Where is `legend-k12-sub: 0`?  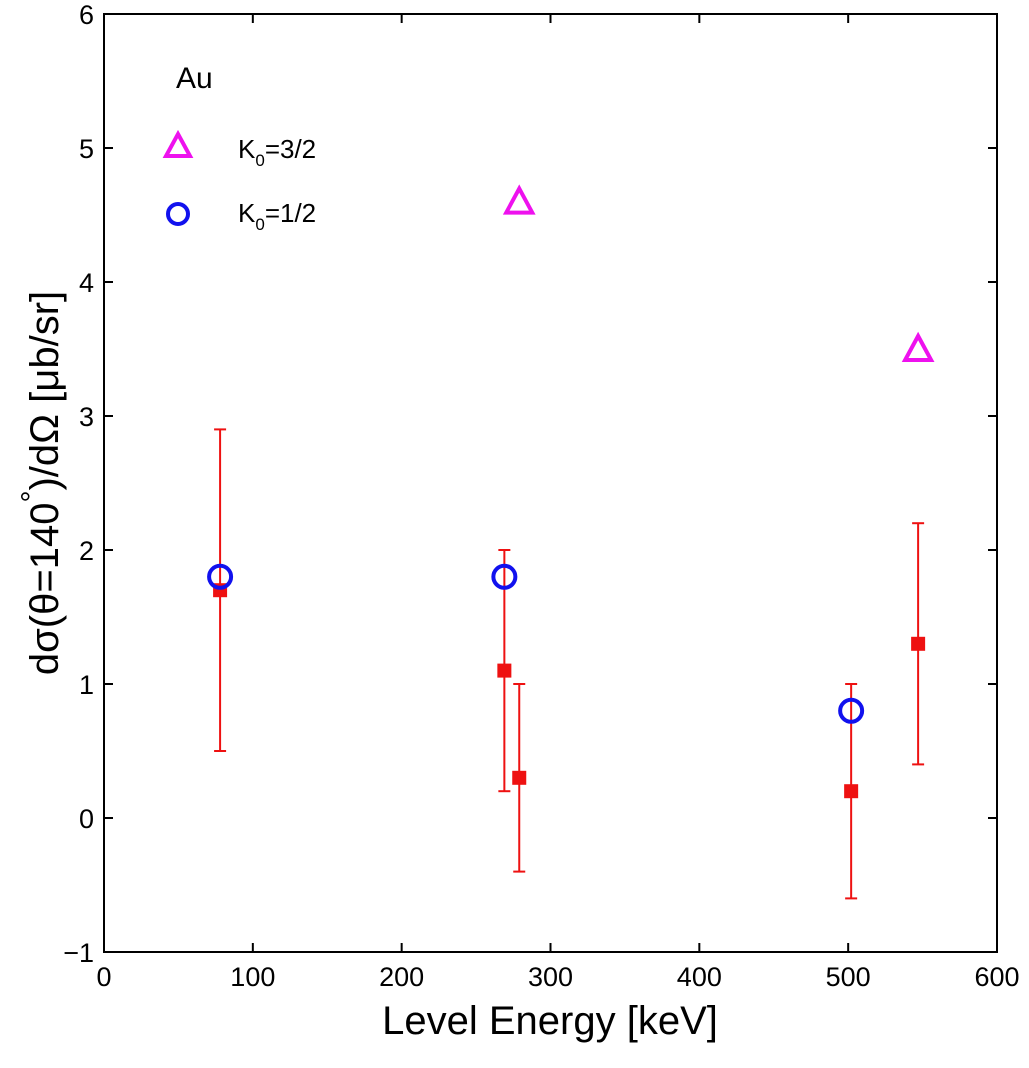 legend-k12-sub: 0 is located at coordinates (259, 224).